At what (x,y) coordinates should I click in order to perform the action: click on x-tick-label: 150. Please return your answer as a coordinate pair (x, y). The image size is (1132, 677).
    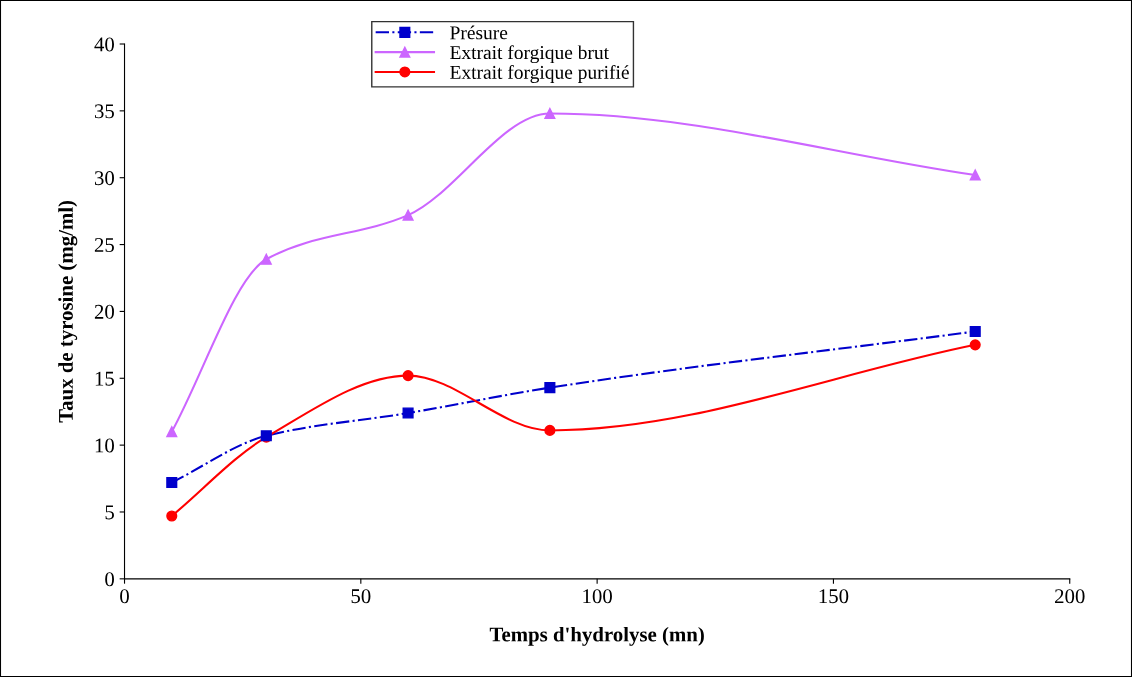
    Looking at the image, I should click on (834, 596).